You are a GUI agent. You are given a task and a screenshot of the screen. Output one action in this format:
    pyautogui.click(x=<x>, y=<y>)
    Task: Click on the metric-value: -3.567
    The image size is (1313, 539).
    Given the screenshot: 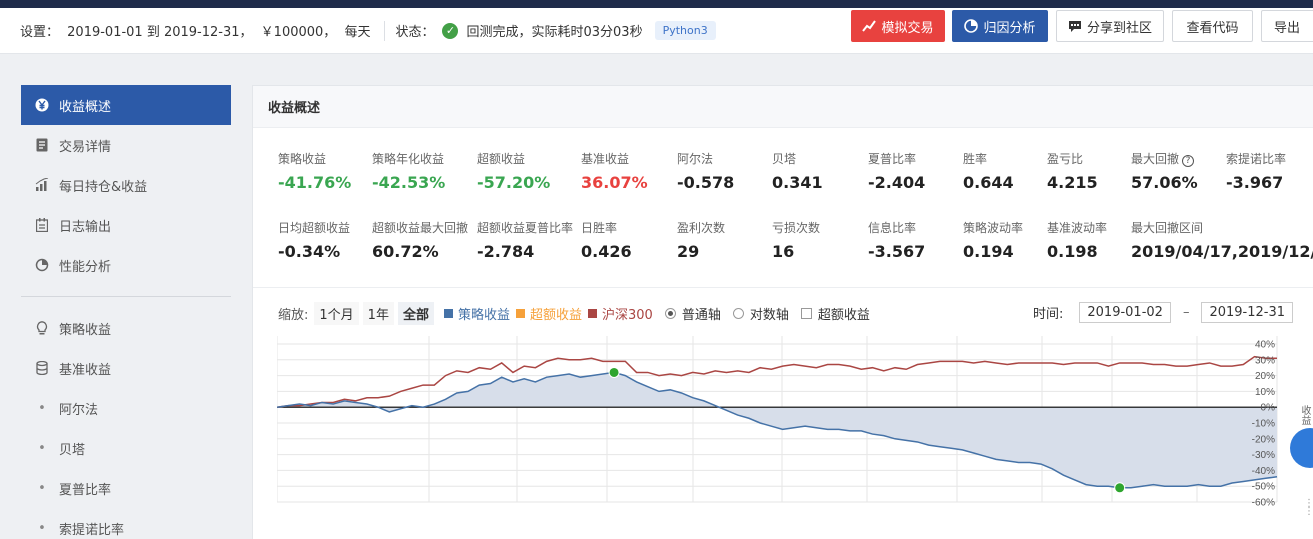 What is the action you would take?
    pyautogui.click(x=897, y=251)
    